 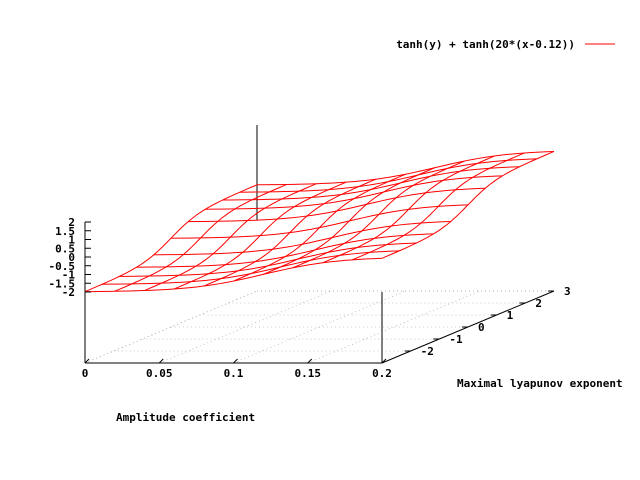 I want to click on z-tick-label: -0.5, so click(x=62, y=266).